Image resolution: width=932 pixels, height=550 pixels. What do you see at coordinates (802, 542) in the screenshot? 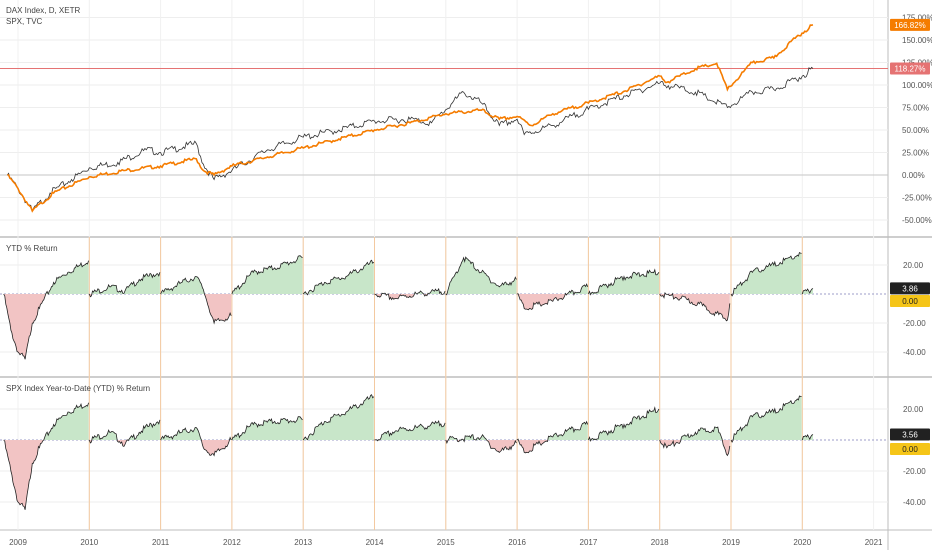
I see `x-axis-tick: 2020` at bounding box center [802, 542].